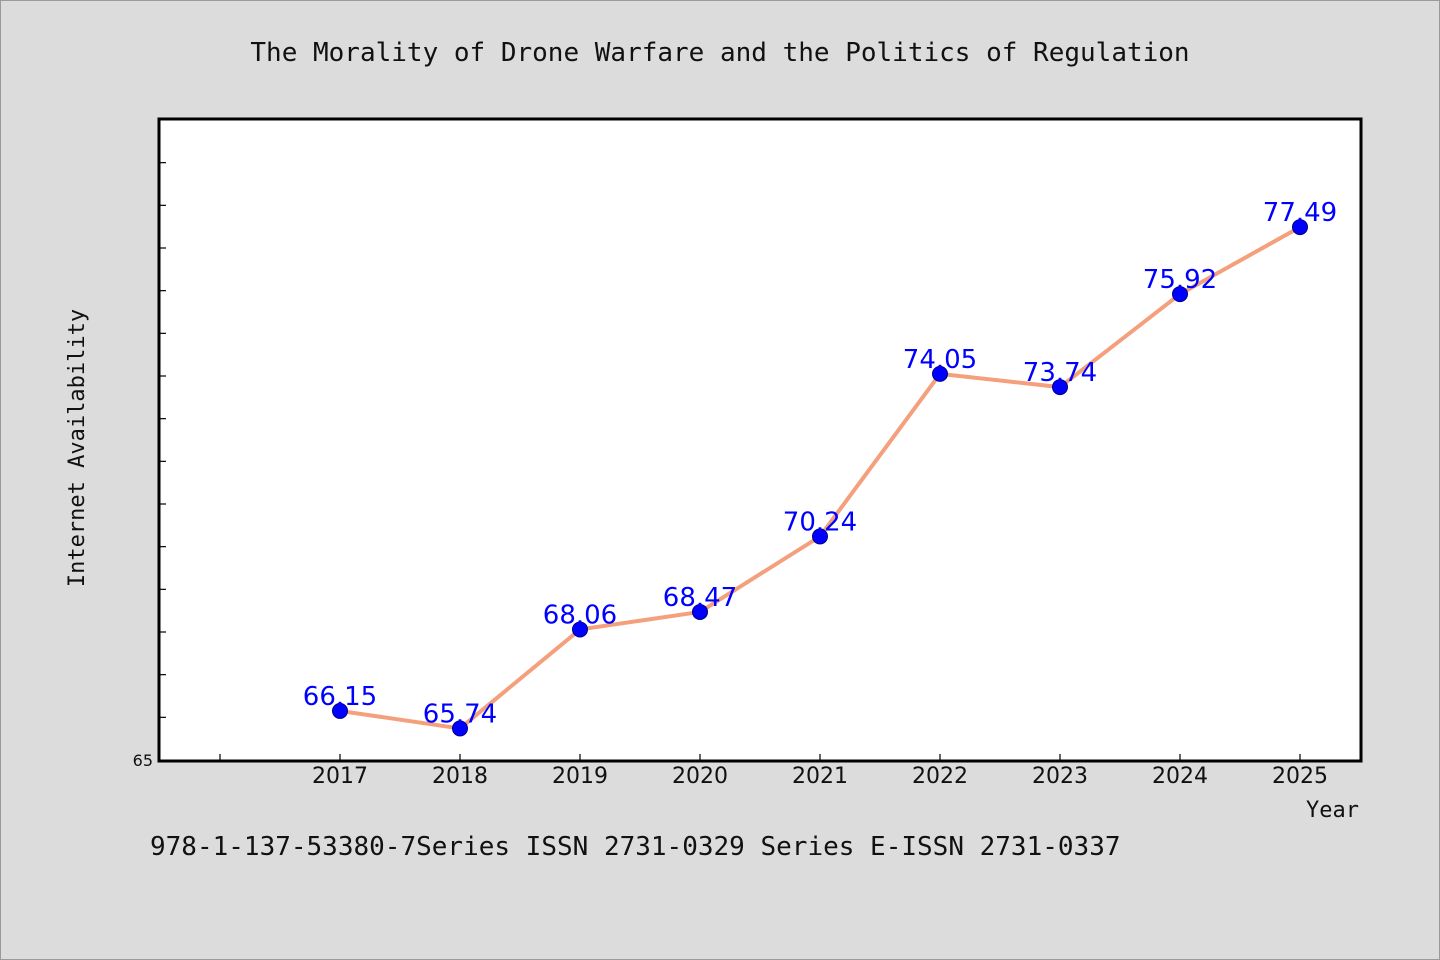 The height and width of the screenshot is (960, 1440). What do you see at coordinates (940, 360) in the screenshot?
I see `data-label-2022: 74.05` at bounding box center [940, 360].